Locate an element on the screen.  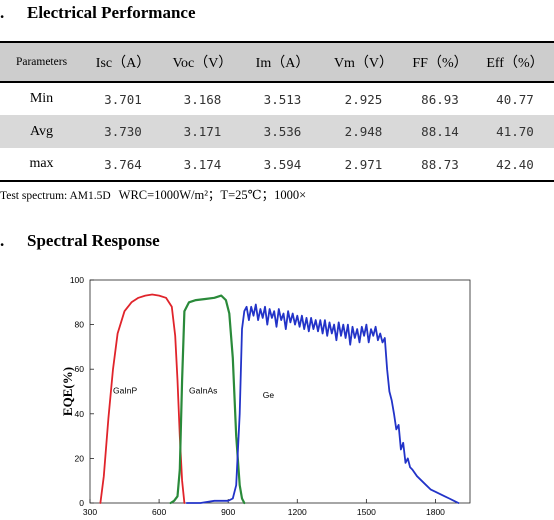
y-tick-label: 20 is located at coordinates (80, 458).